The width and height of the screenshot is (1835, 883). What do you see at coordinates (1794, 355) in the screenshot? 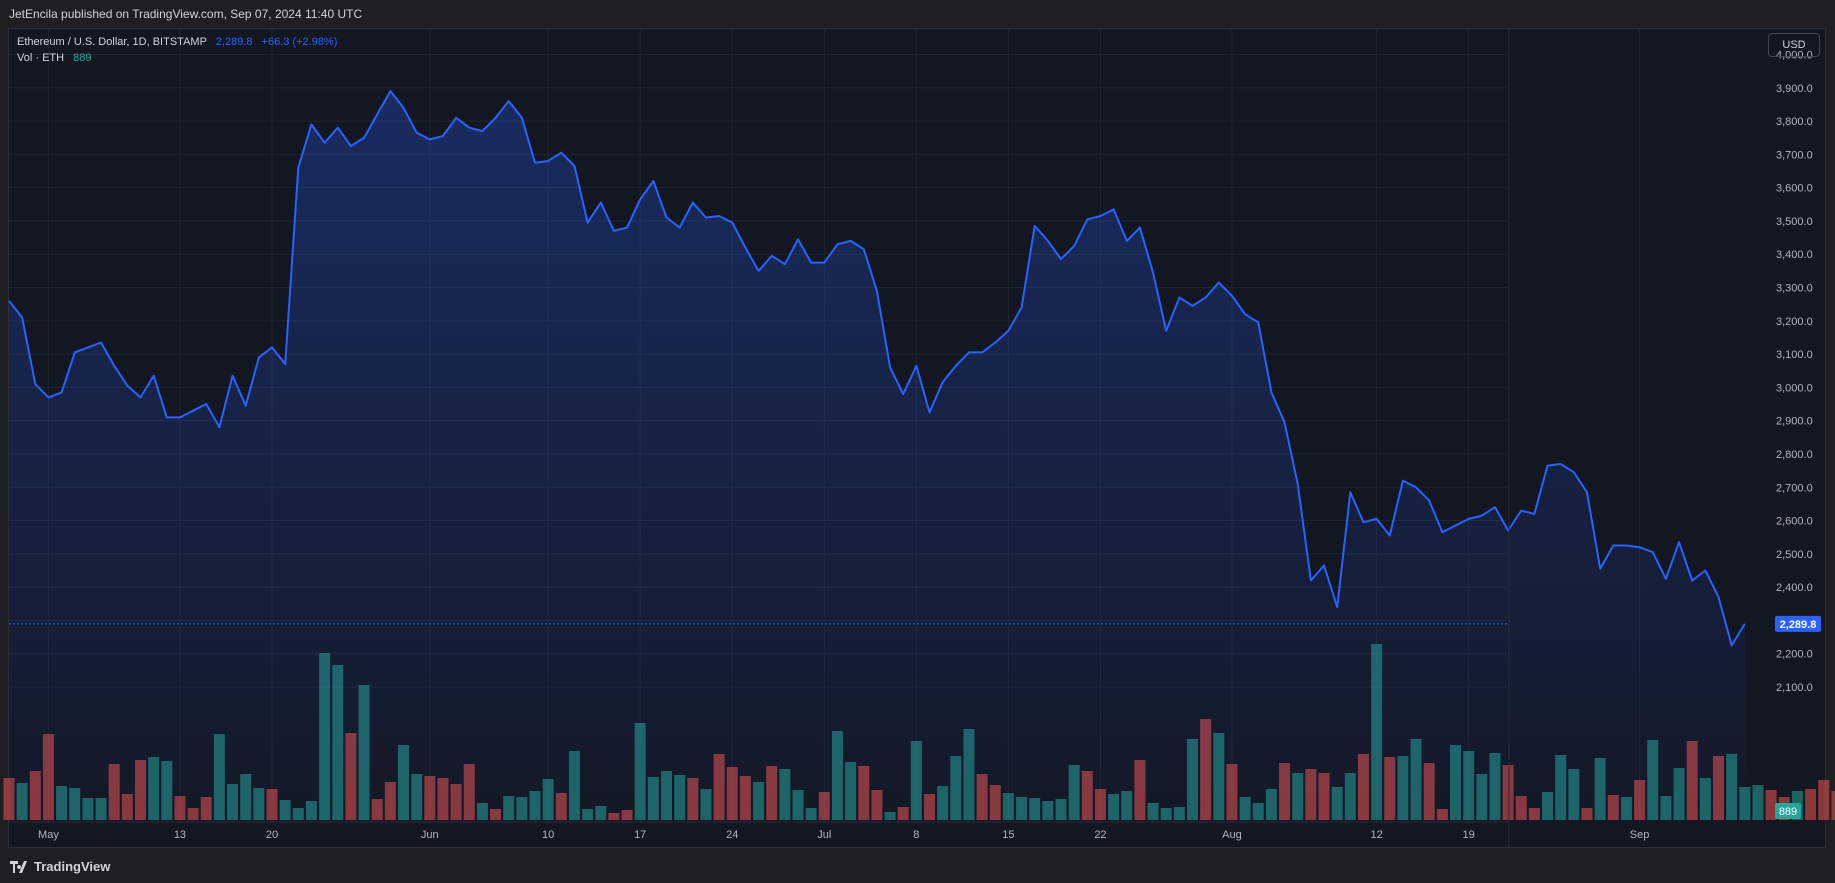
I see `y-tick-label: 3,100.0` at bounding box center [1794, 355].